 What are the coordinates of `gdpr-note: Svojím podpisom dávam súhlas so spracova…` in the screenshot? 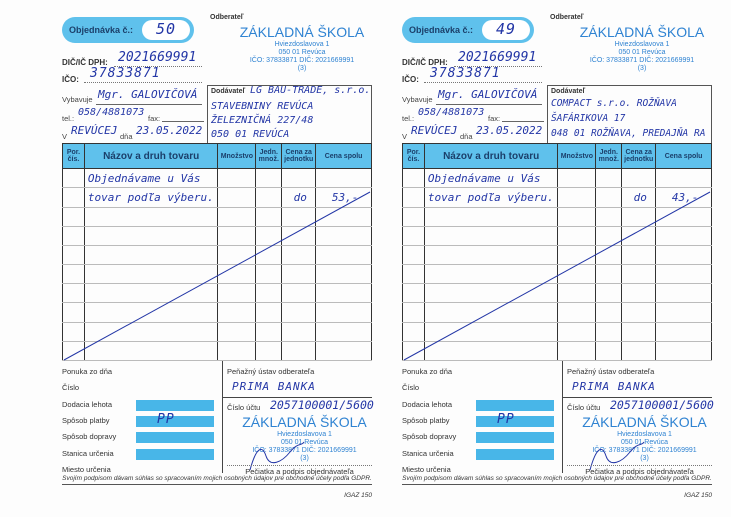 It's located at (217, 480).